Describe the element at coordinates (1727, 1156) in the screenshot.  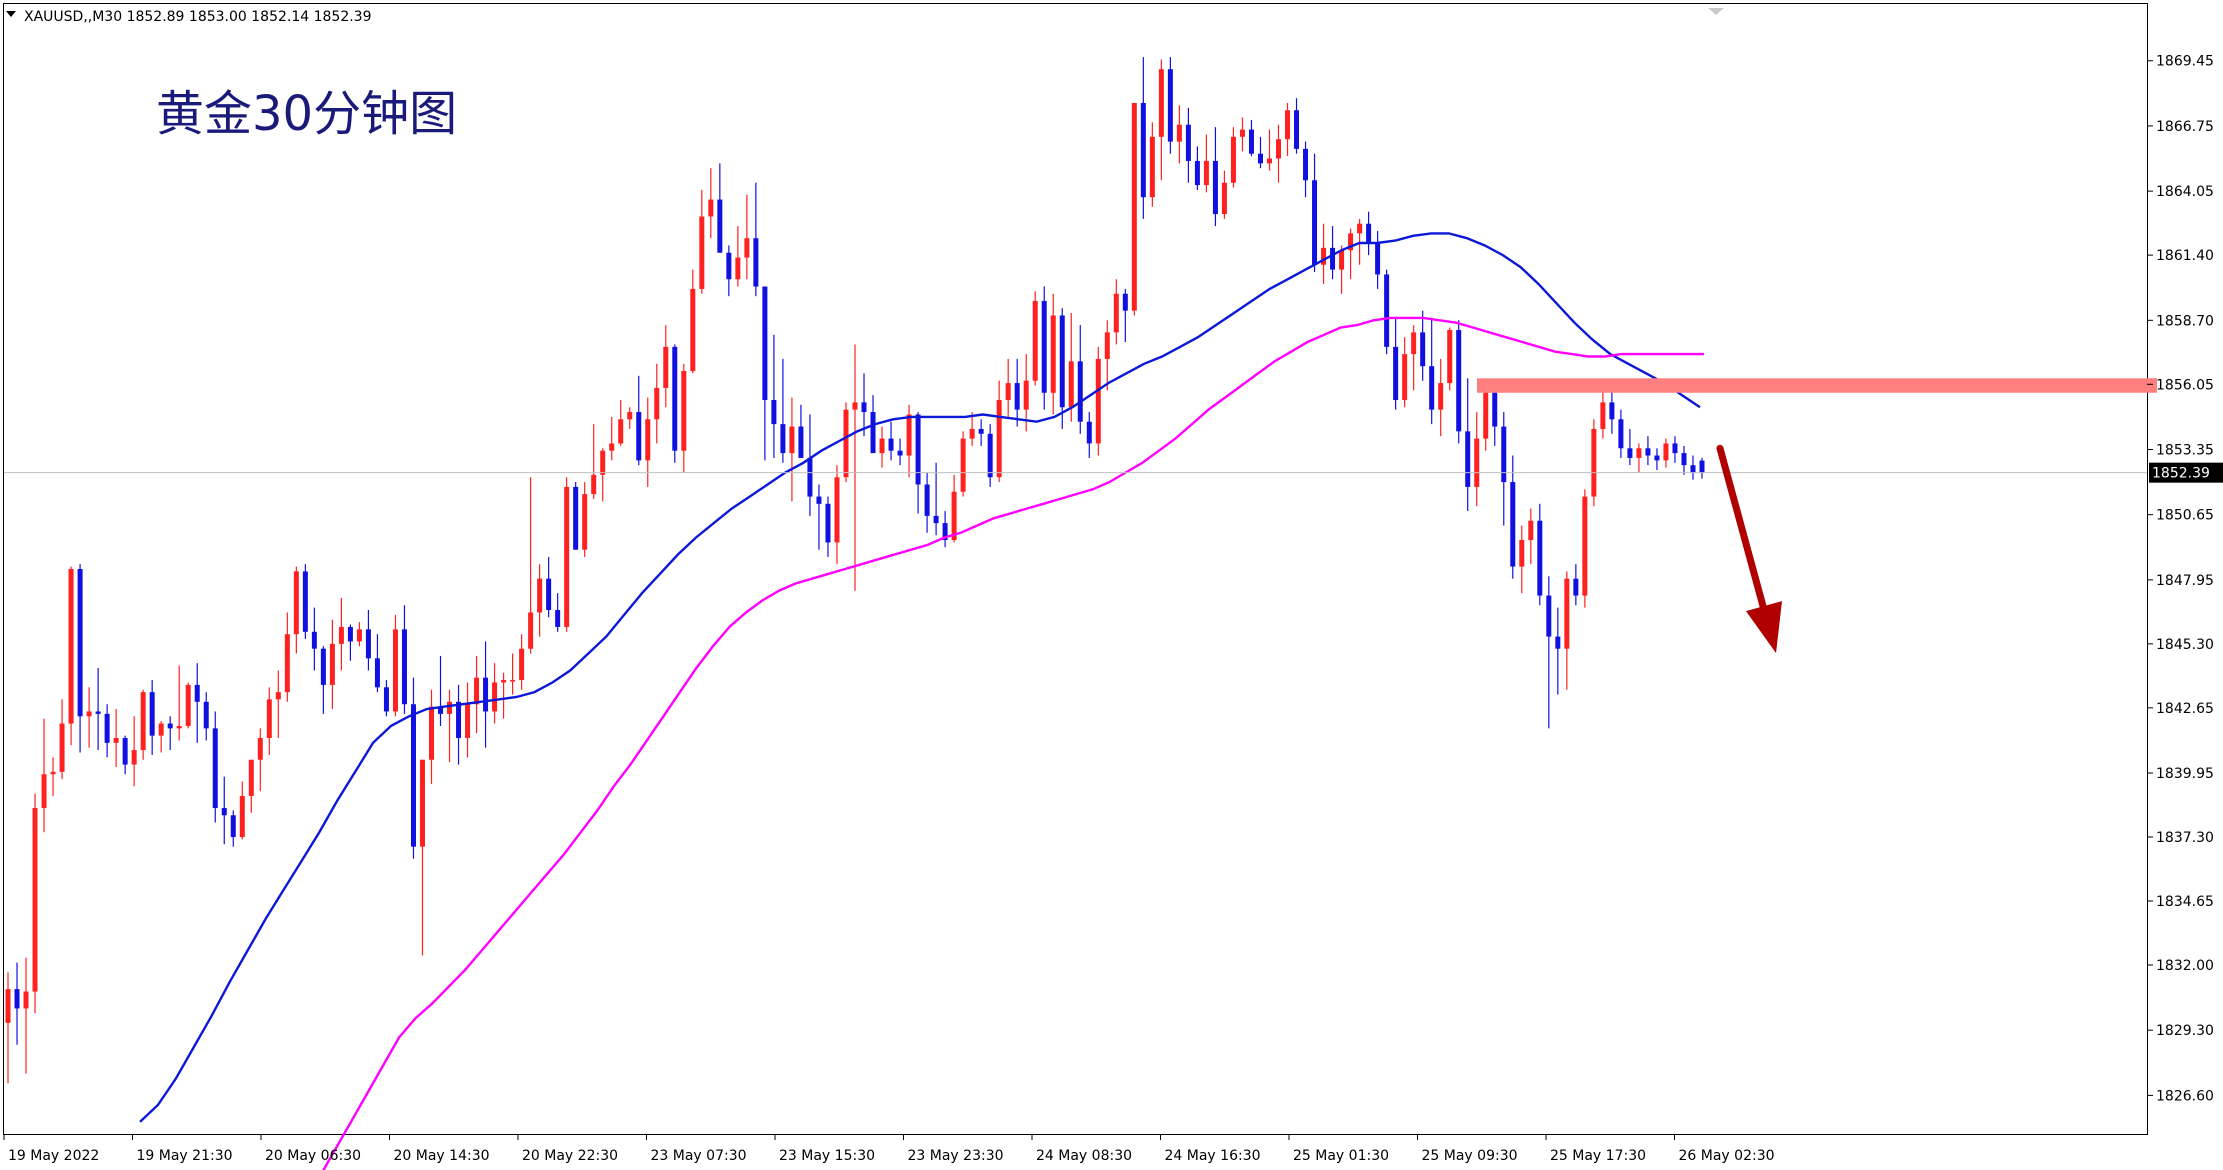
I see `x-tick-label: 26 May 02:30` at that location.